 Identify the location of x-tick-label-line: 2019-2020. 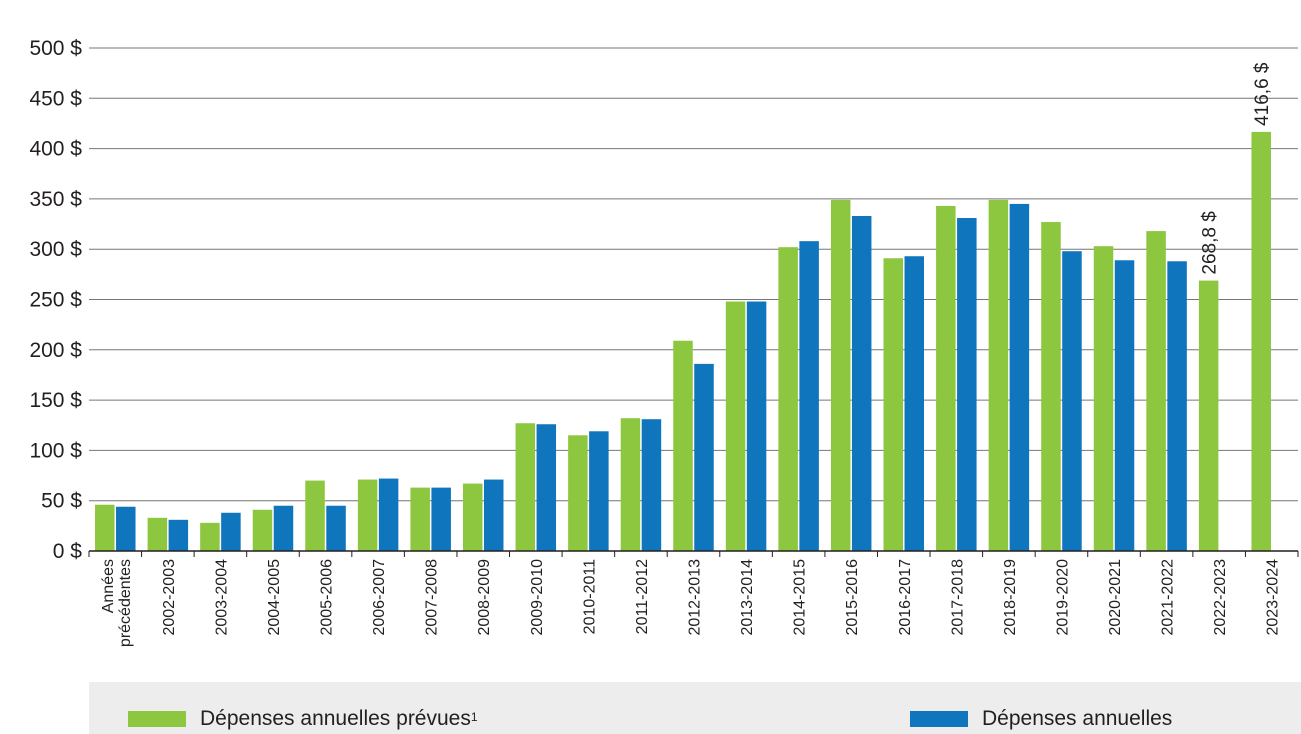
(1062, 597).